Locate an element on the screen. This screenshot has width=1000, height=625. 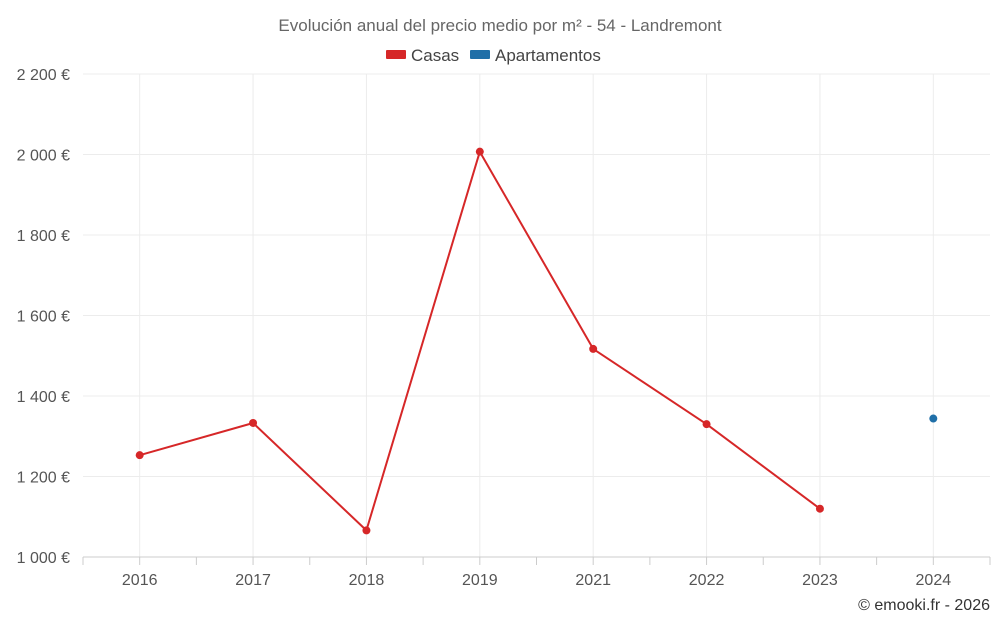
y-tick-label: 1 200 € is located at coordinates (43, 478).